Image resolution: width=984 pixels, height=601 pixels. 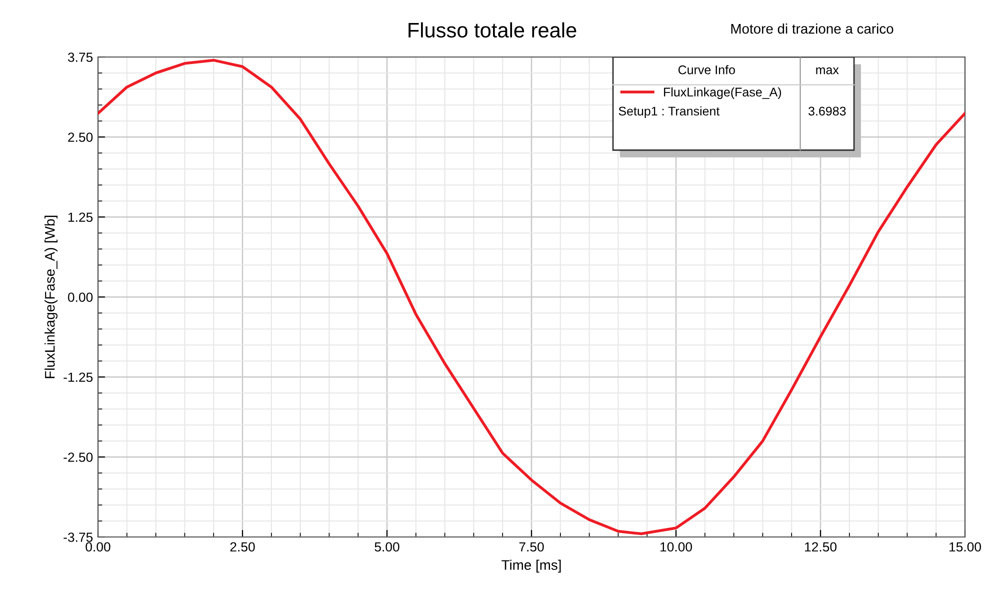 What do you see at coordinates (827, 111) in the screenshot?
I see `annotation: 3.6983` at bounding box center [827, 111].